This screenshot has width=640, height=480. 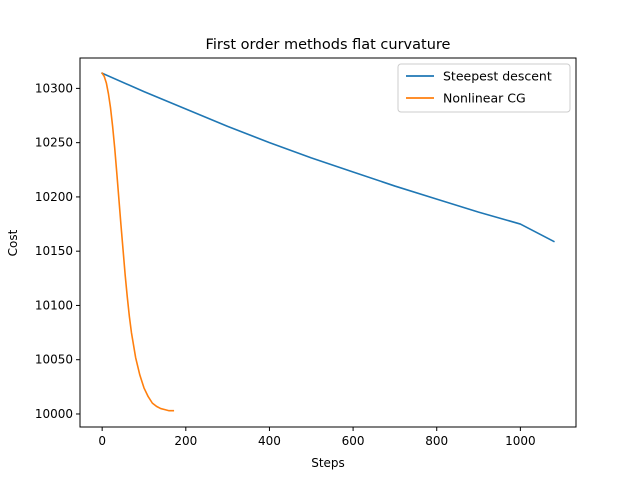 What do you see at coordinates (54, 360) in the screenshot?
I see `y-tick-label-1: 10050` at bounding box center [54, 360].